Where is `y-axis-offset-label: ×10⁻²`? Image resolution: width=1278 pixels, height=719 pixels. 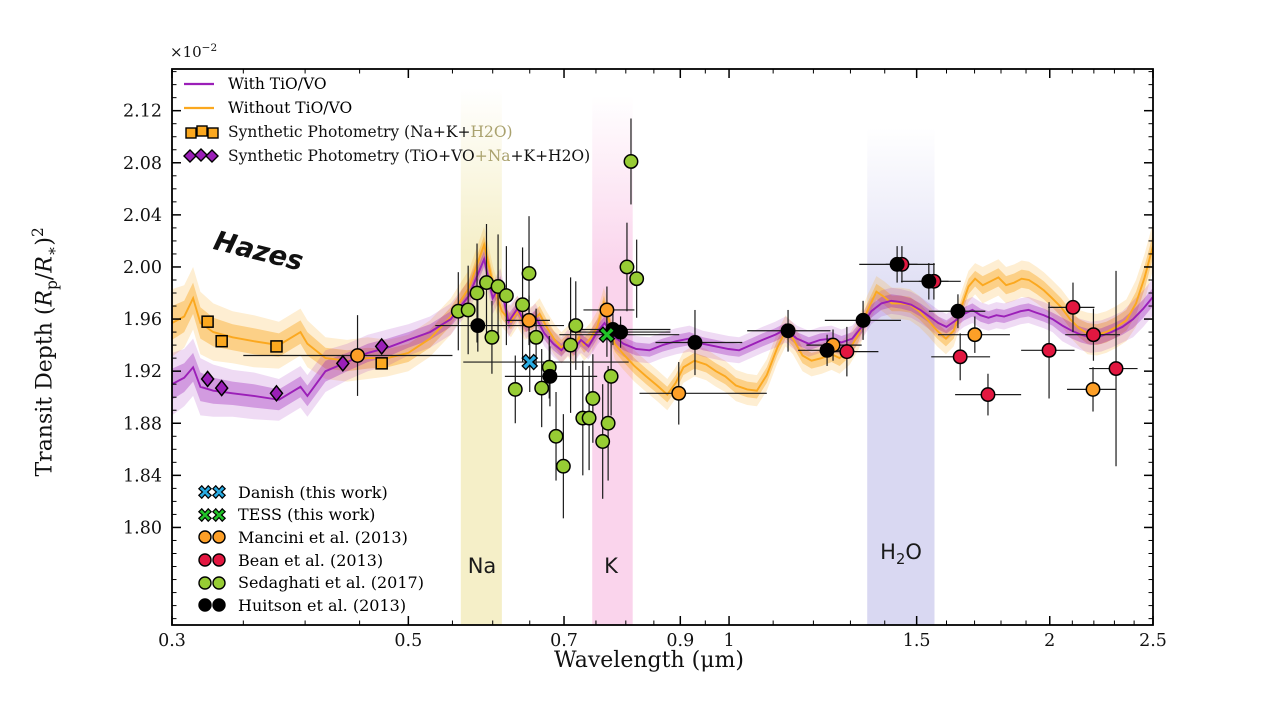 y-axis-offset-label: ×10⁻² is located at coordinates (193, 51).